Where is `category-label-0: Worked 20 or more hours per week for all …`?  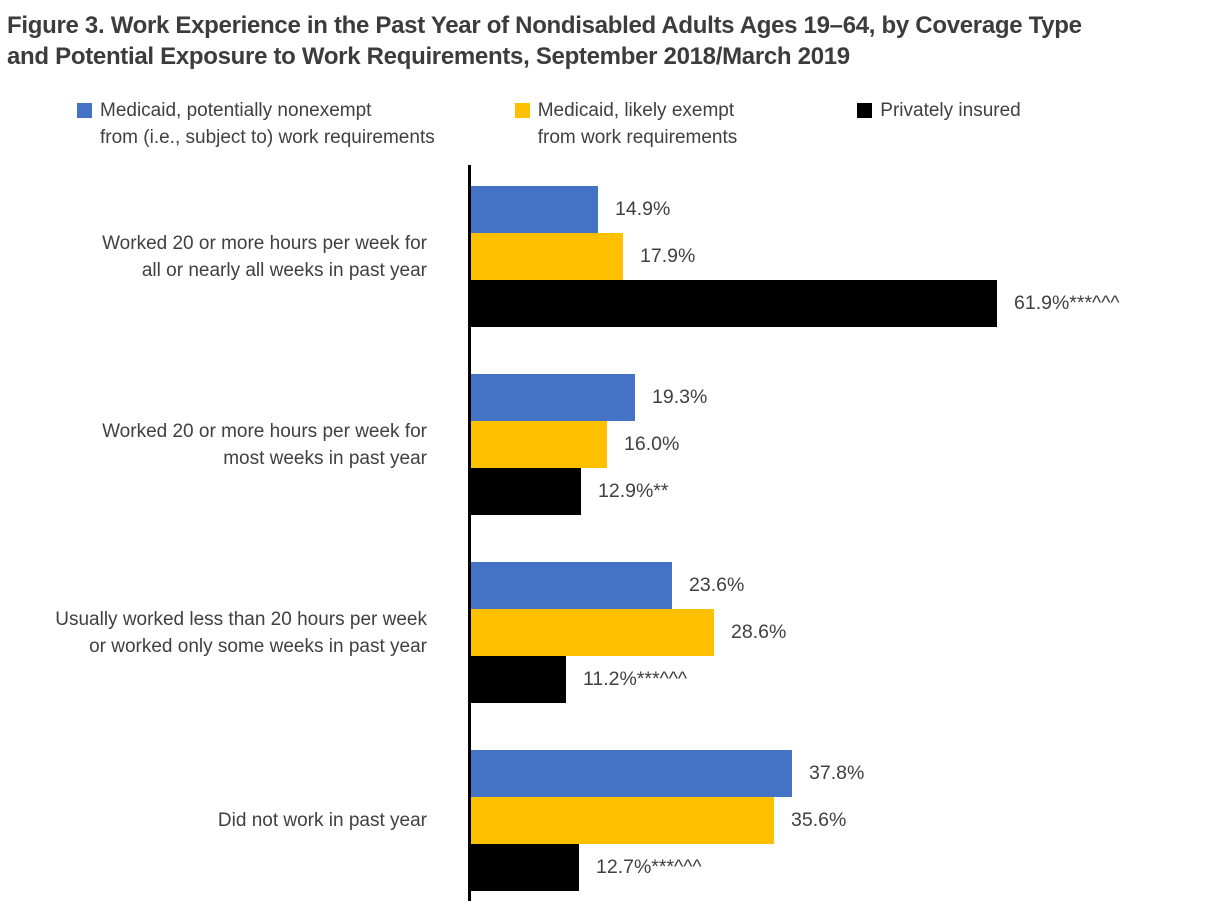
category-label-0: Worked 20 or more hours per week for all … is located at coordinates (224, 256).